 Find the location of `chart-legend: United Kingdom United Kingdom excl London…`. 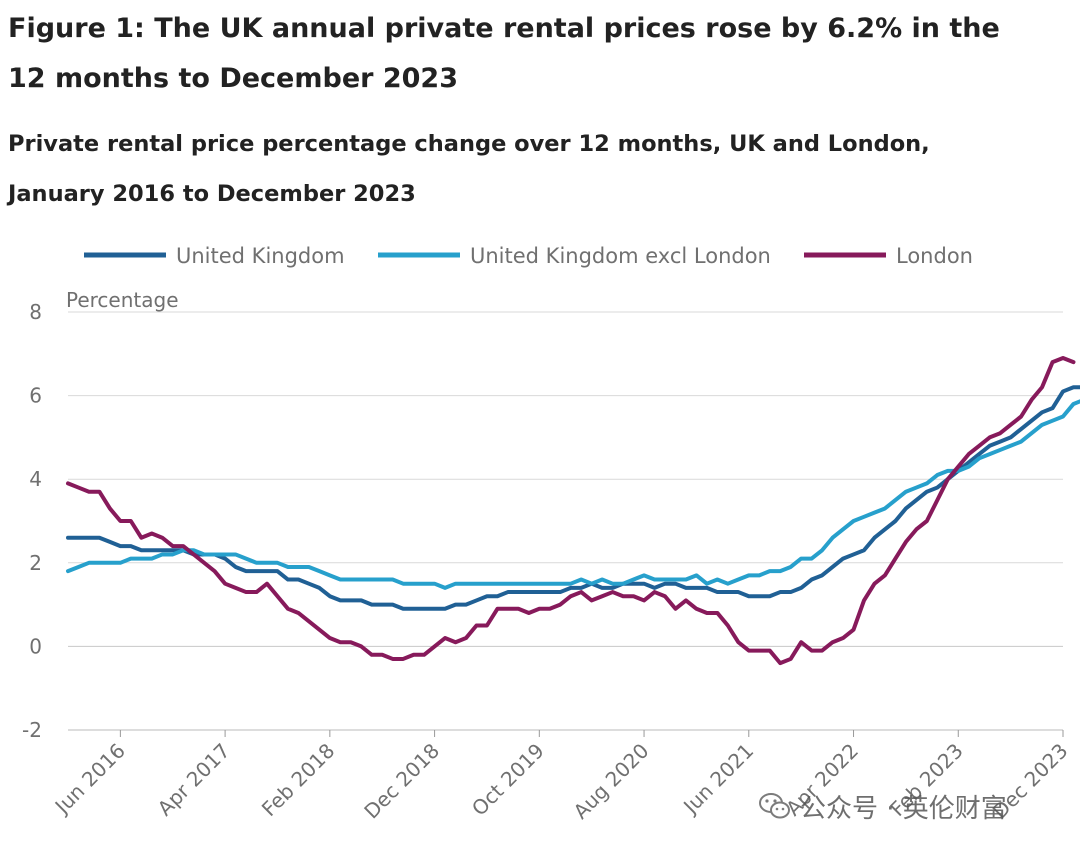

chart-legend: United Kingdom United Kingdom excl London… is located at coordinates (528, 256).